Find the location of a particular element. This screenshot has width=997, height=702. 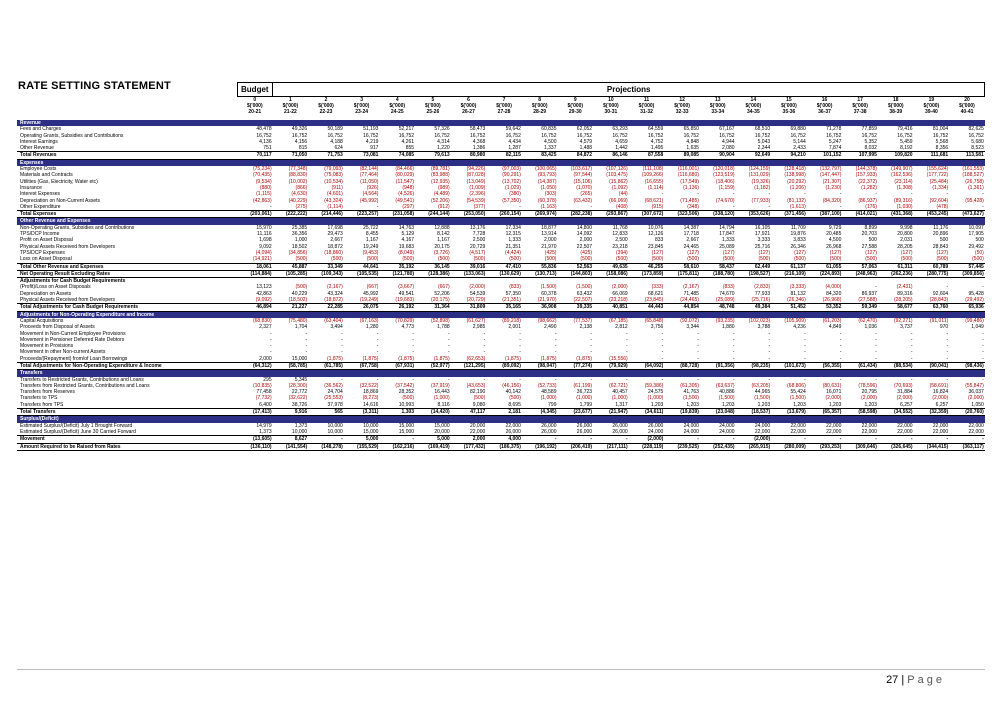

cell-value: 5,144 is located at coordinates (799, 141).